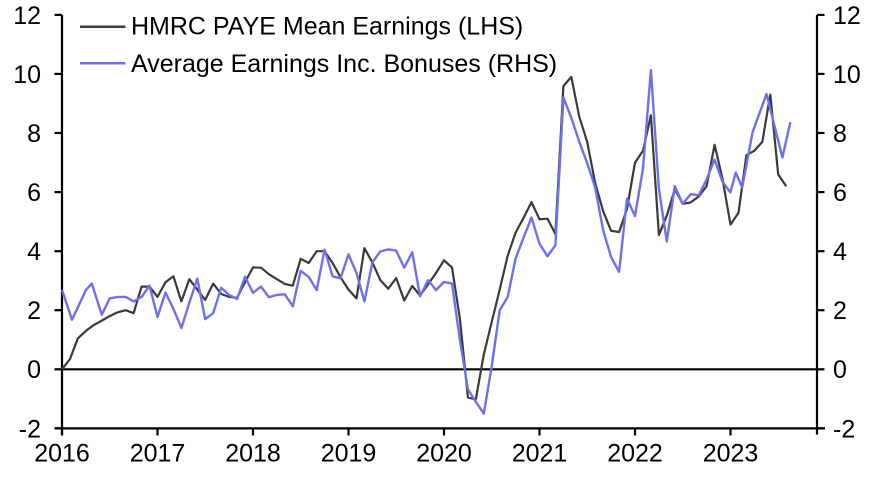  I want to click on svg-text:Average Earnings Inc. Bonuses: Average Earnings Inc. Bonuses (RHS), so click(344, 64).